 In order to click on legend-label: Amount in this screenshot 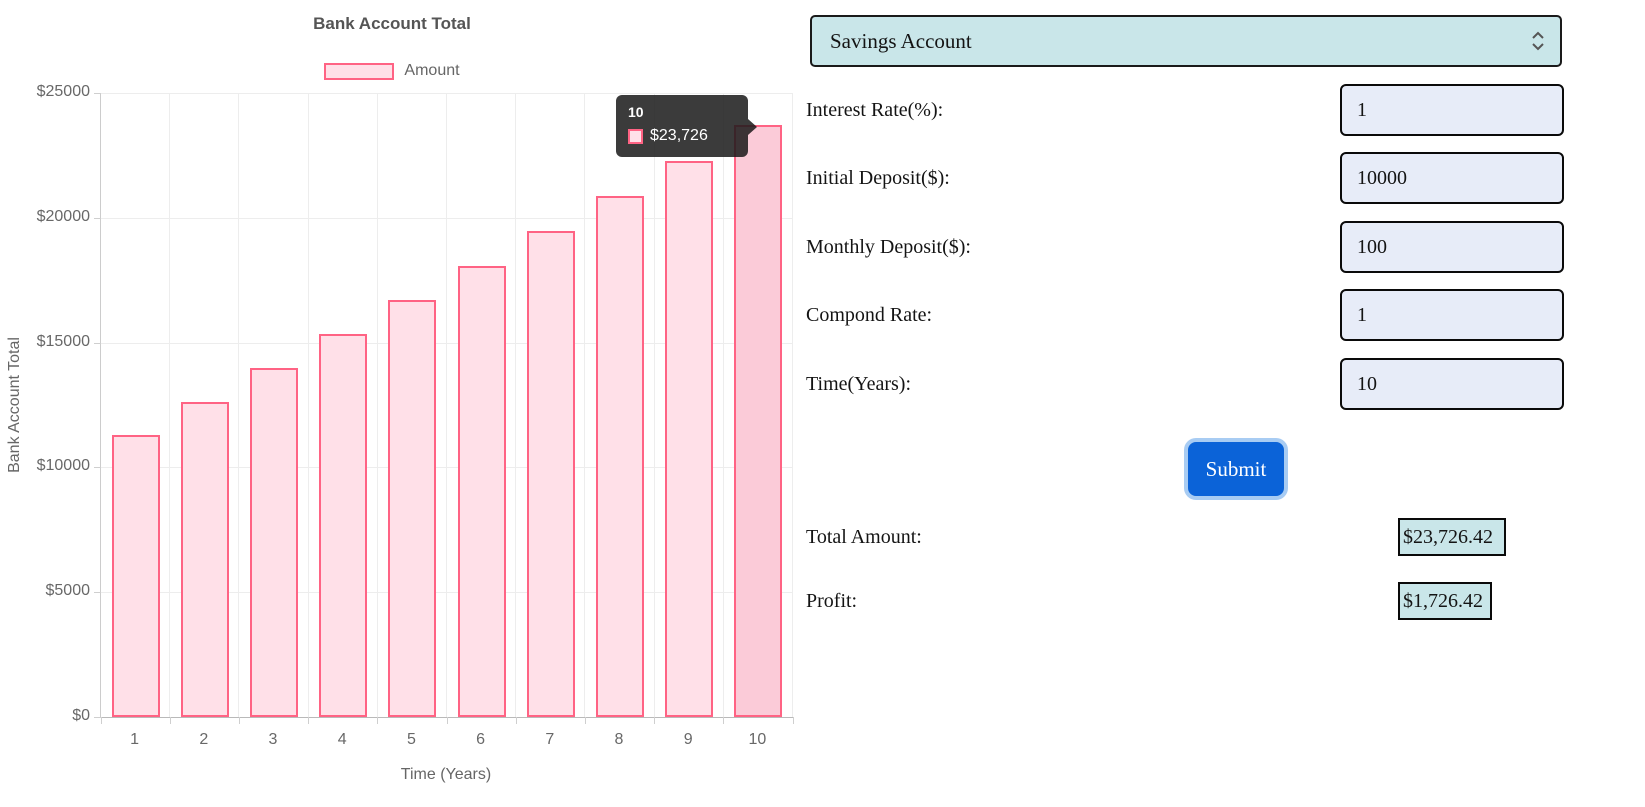, I will do `click(432, 70)`.